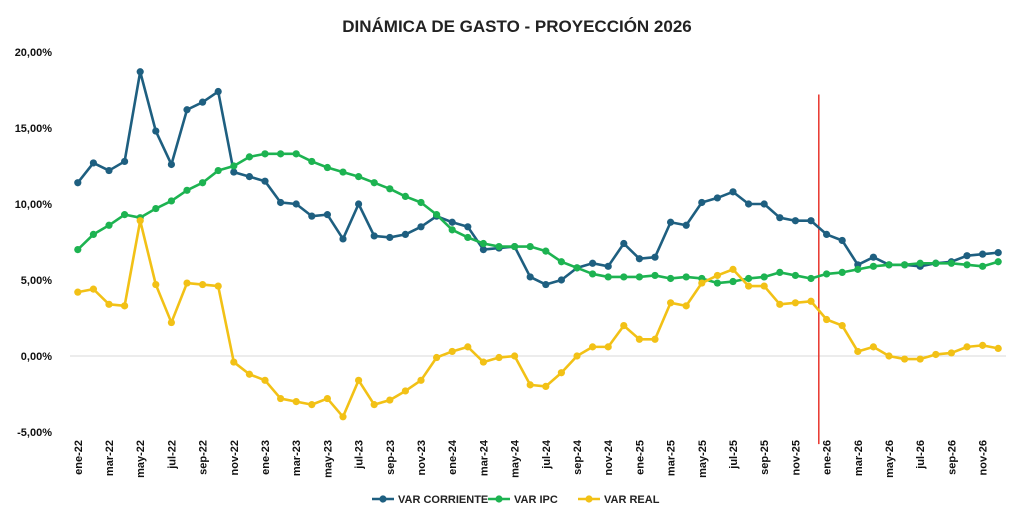 The height and width of the screenshot is (515, 1024). I want to click on legend-swatch-marker, so click(589, 499).